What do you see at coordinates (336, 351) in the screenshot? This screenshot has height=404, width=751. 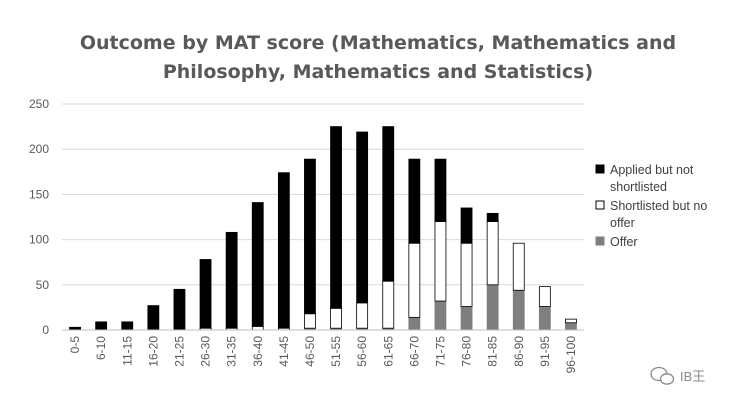 I see `x-tick-label: 51-55` at bounding box center [336, 351].